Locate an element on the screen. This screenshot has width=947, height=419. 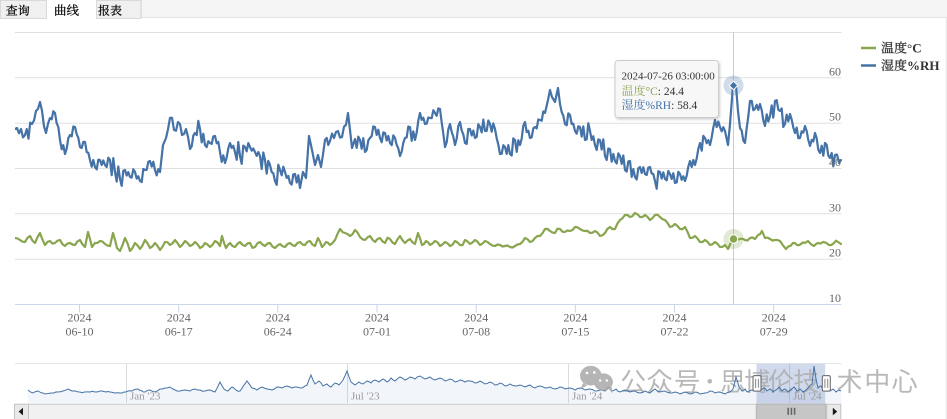
svg-text: 07-15 is located at coordinates (575, 332).